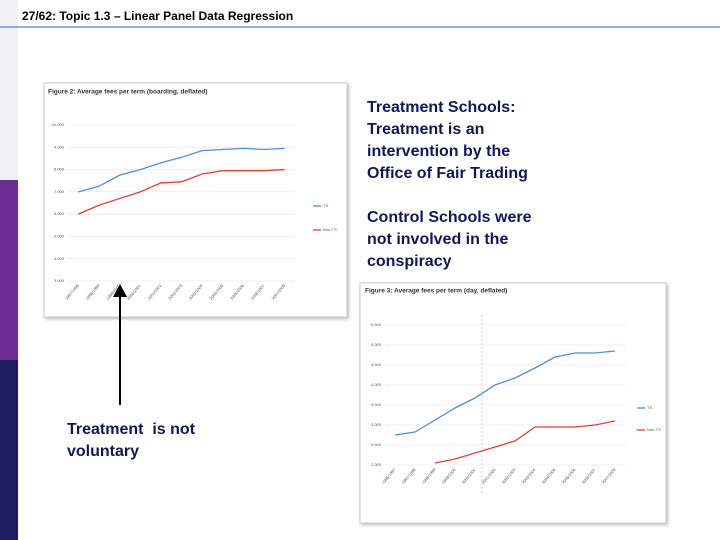 This screenshot has width=720, height=540. What do you see at coordinates (447, 173) in the screenshot?
I see `note-line: Office of Fair Trading` at bounding box center [447, 173].